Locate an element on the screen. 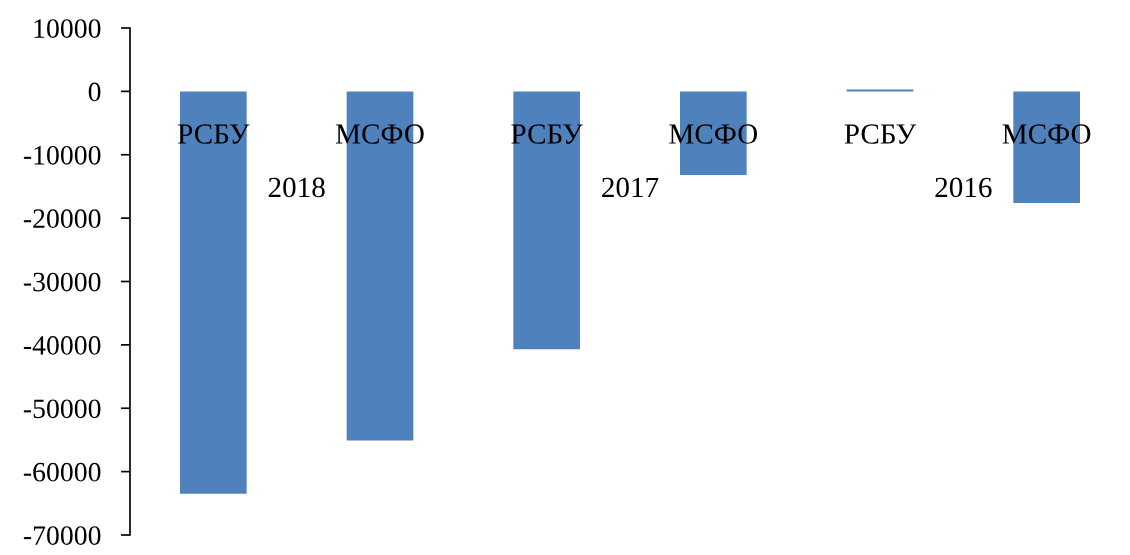 The width and height of the screenshot is (1130, 555). annotation: 2018 is located at coordinates (296, 187).